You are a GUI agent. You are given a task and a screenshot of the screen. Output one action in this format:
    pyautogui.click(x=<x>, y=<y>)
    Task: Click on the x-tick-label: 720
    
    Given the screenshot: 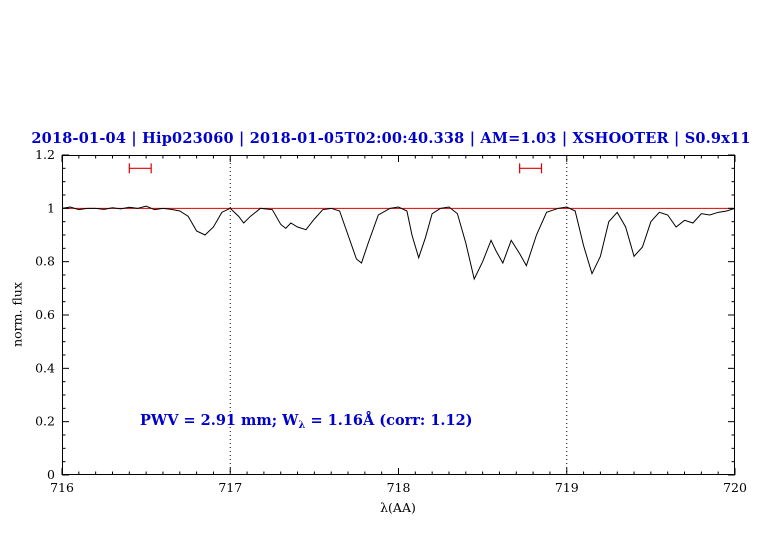 What is the action you would take?
    pyautogui.click(x=735, y=487)
    